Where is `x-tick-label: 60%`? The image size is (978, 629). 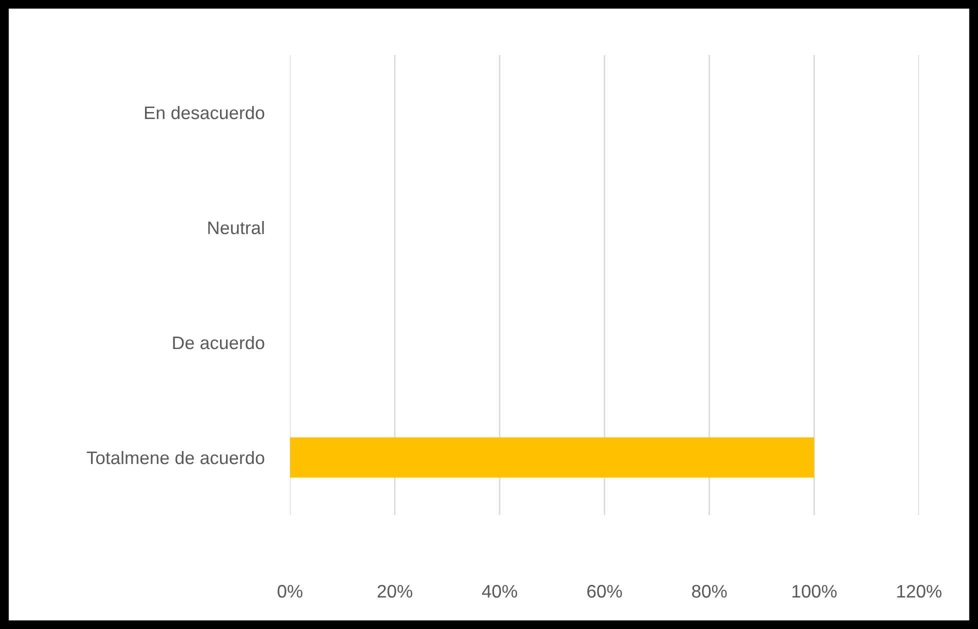 x-tick-label: 60% is located at coordinates (604, 591).